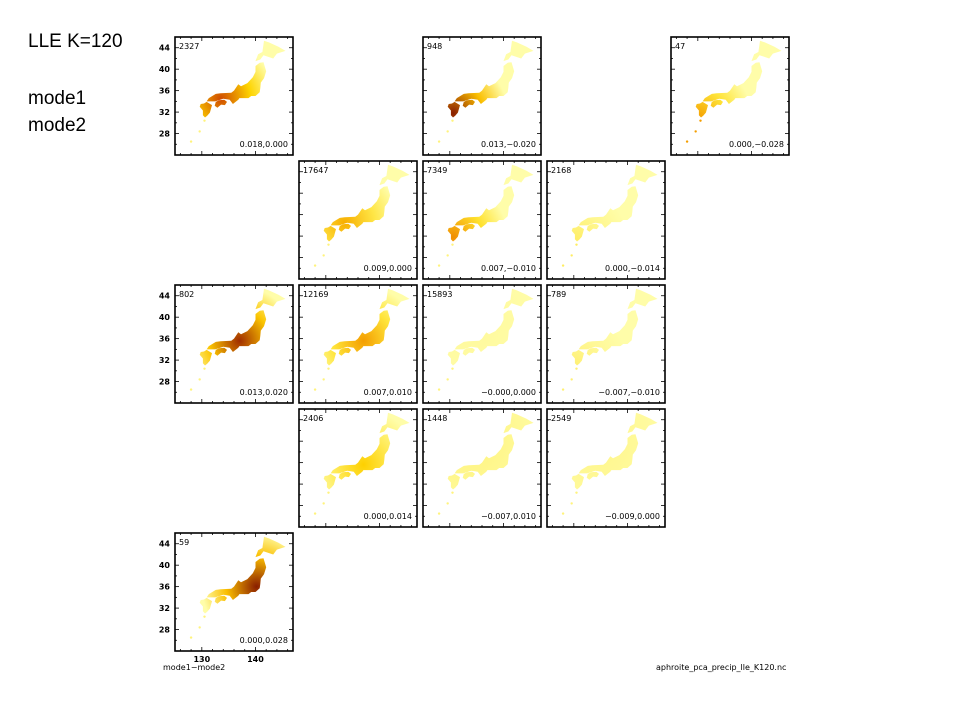 The height and width of the screenshot is (720, 960). I want to click on lat-tick-label: 32, so click(164, 608).